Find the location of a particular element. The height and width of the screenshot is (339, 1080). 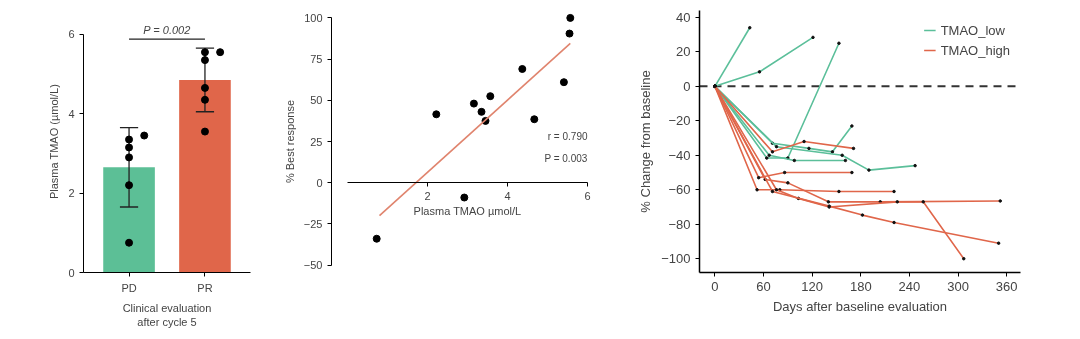

x-axis-title: Clinical evaluation after cycle 5 is located at coordinates (167, 314).